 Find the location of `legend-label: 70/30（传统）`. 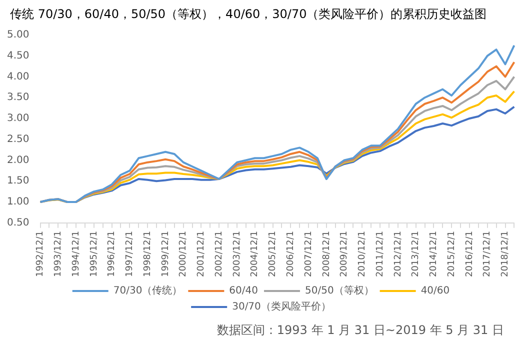

legend-label: 70/30（传统） is located at coordinates (147, 290).